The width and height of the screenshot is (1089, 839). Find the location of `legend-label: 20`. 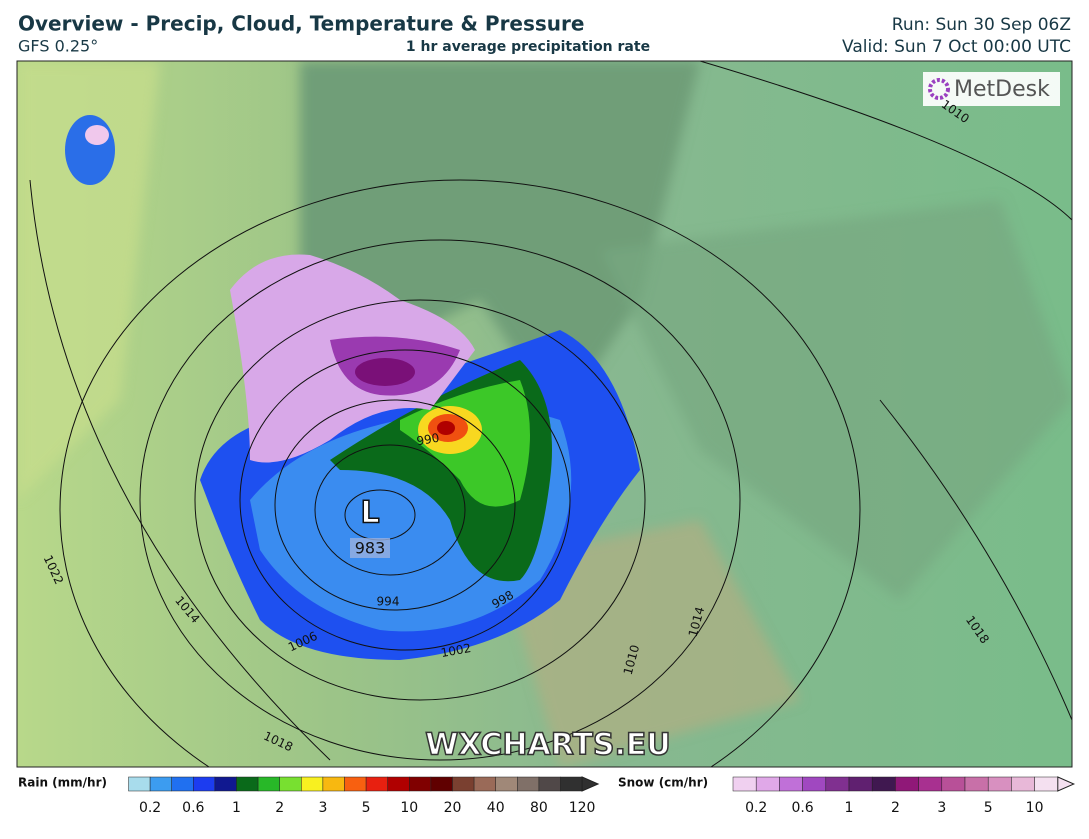

legend-label: 20 is located at coordinates (453, 808).